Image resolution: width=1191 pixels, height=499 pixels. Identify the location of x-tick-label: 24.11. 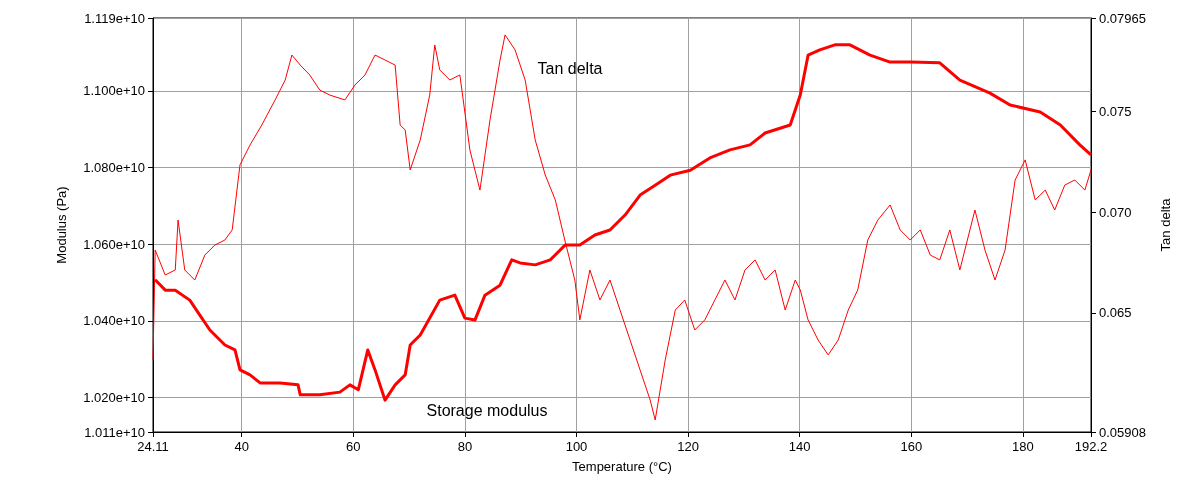
(153, 446).